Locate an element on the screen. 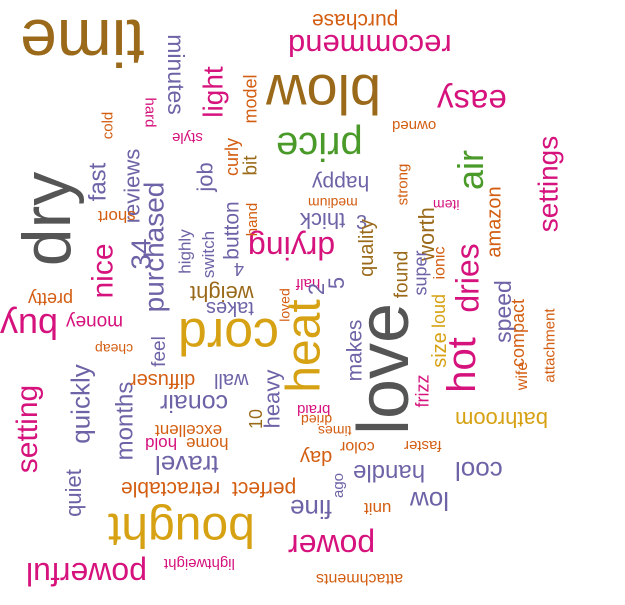  word-strong: strong is located at coordinates (403, 184).